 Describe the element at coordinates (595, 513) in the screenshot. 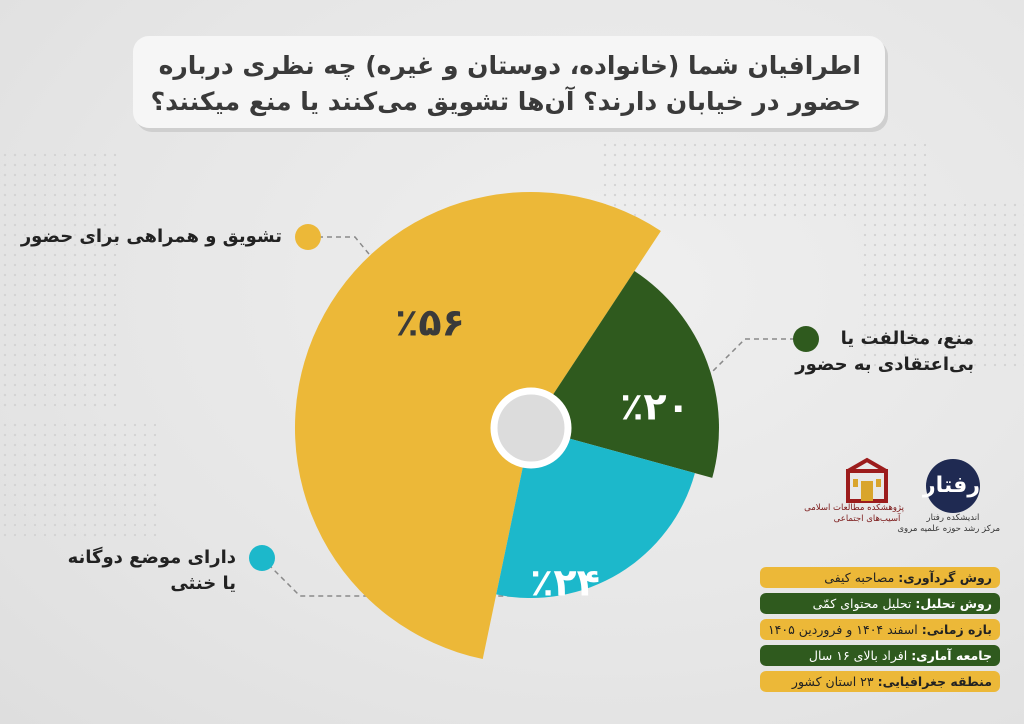

I see `slice-ambivalent` at that location.